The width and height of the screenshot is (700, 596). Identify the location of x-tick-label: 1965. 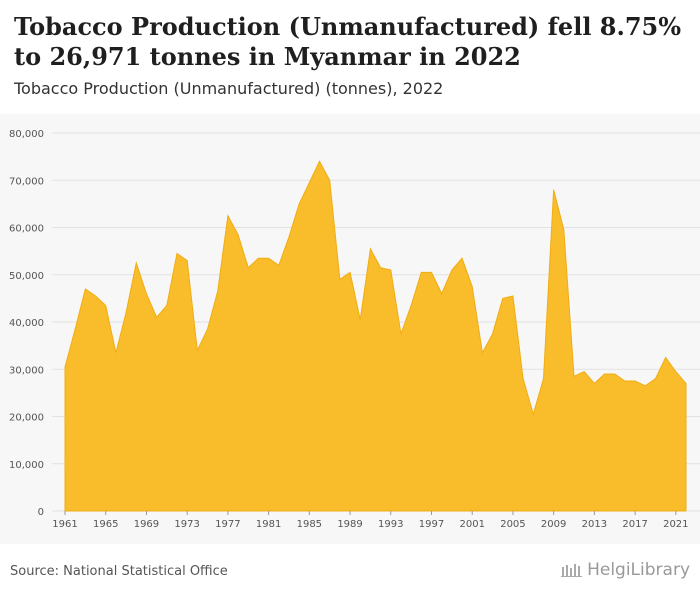
(105, 524).